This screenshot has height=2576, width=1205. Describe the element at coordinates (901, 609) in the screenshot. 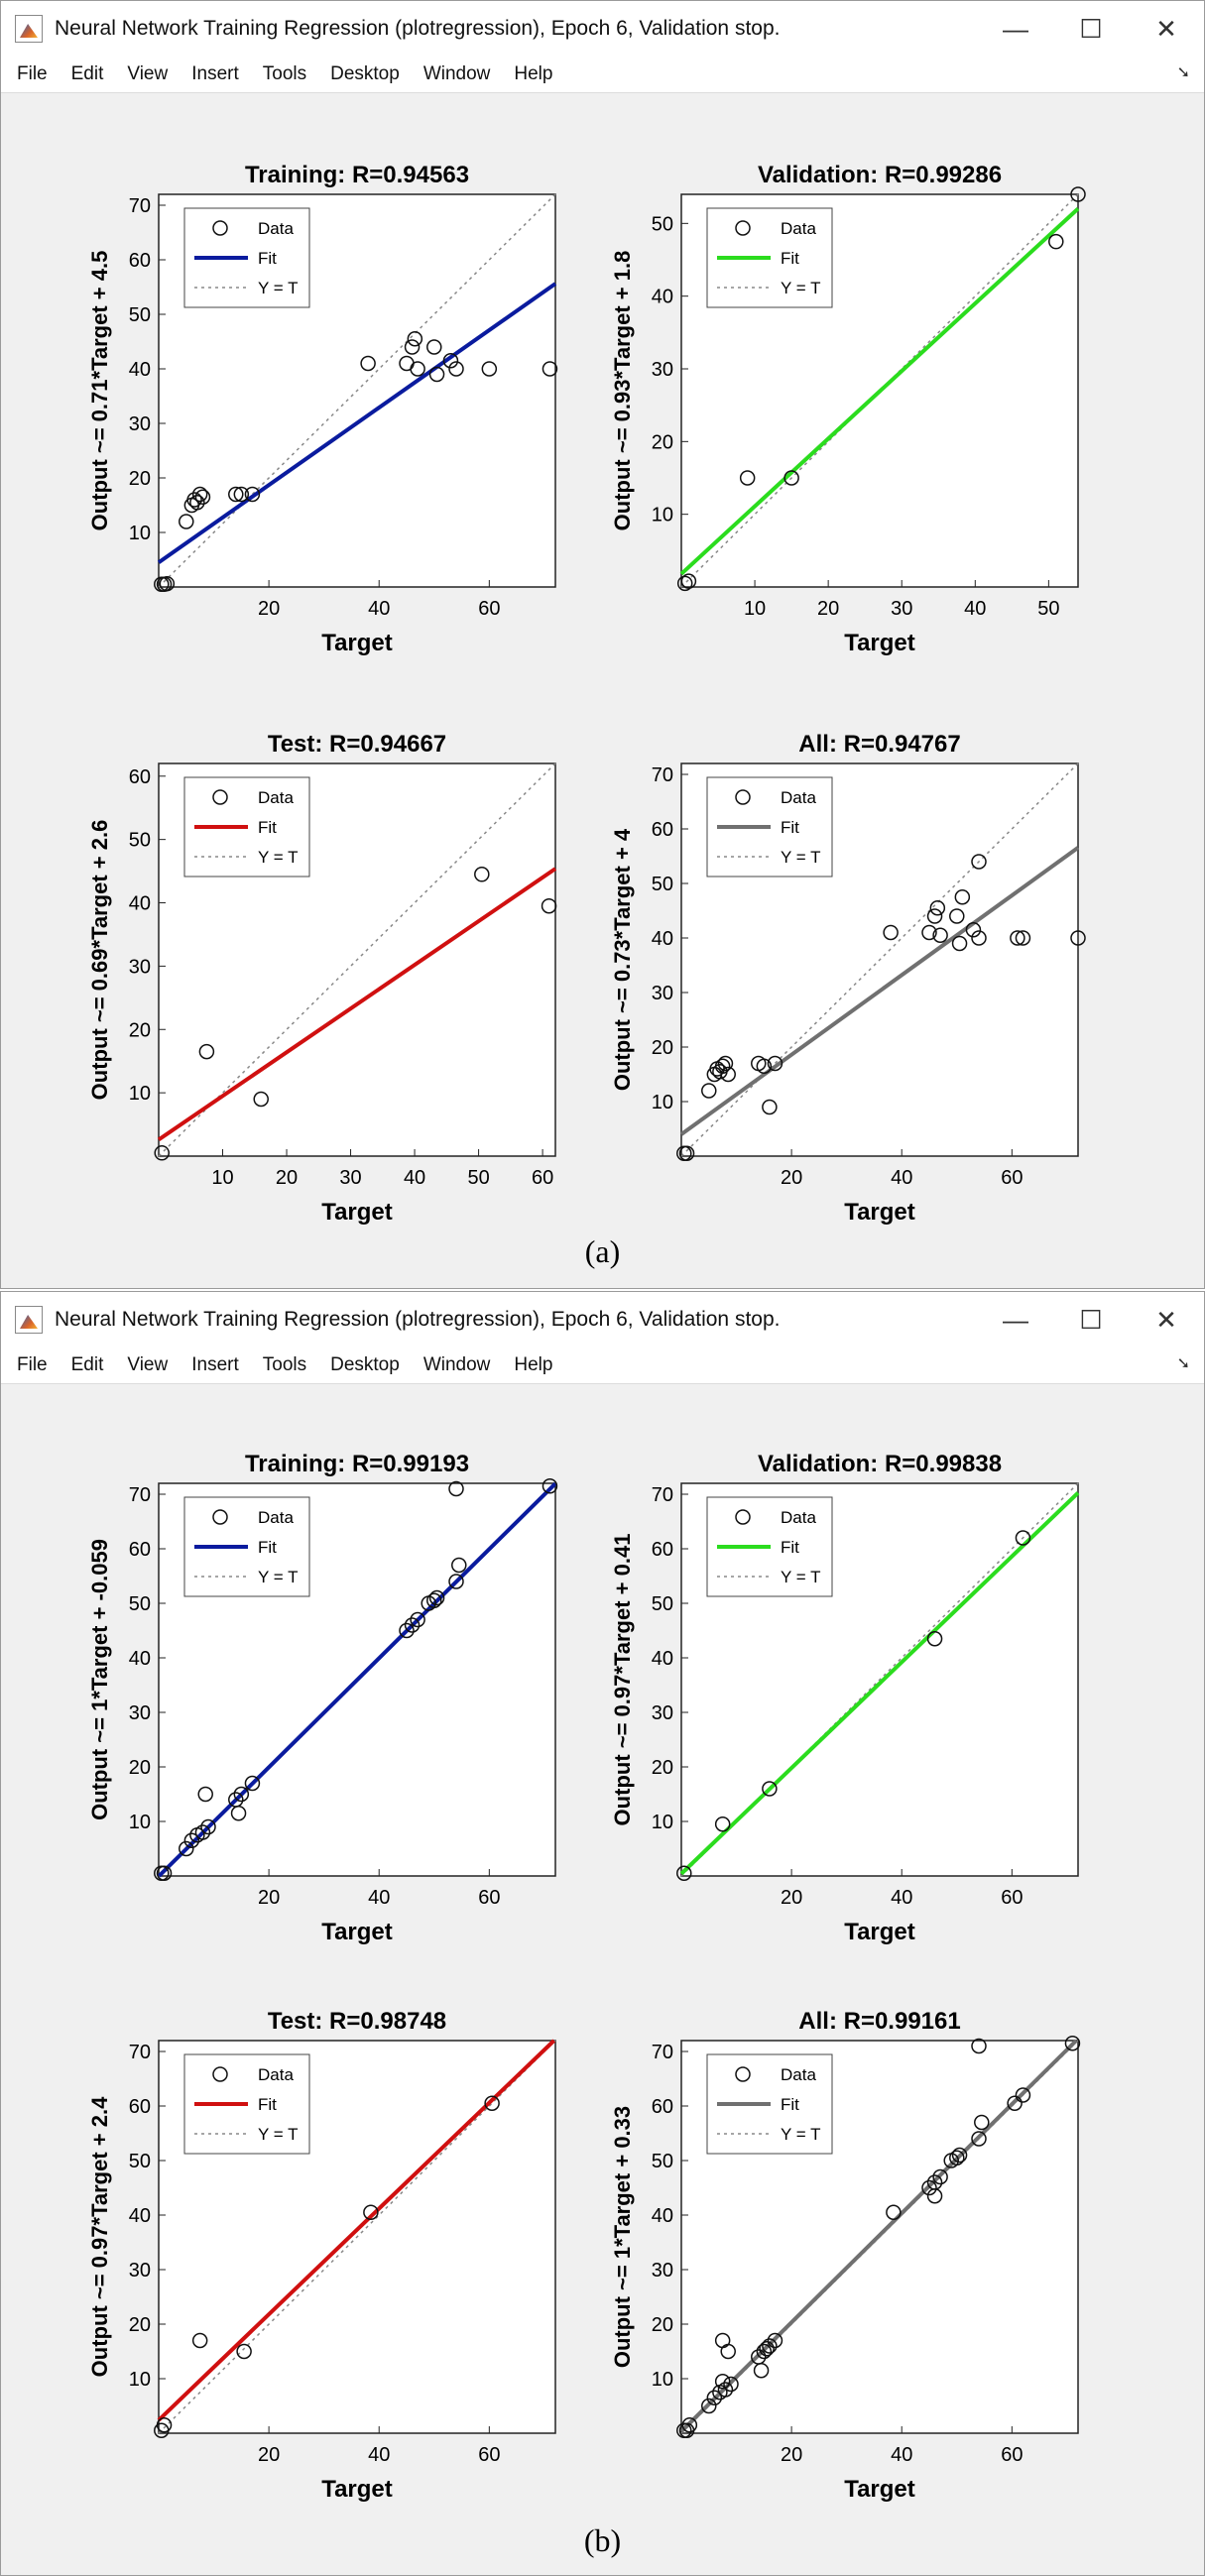

I see `x-tick-label: 30` at that location.